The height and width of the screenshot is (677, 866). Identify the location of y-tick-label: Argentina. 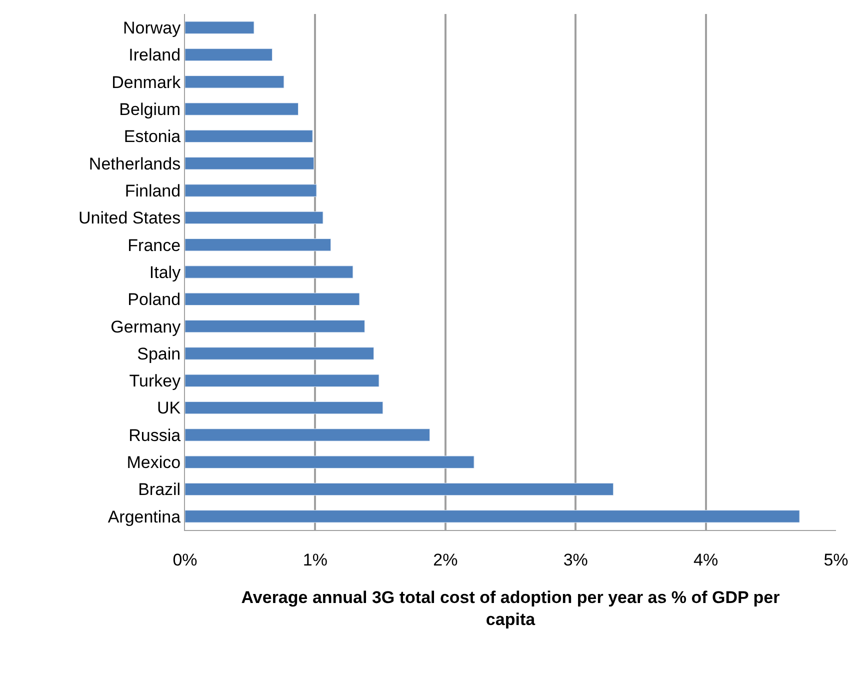
(145, 516).